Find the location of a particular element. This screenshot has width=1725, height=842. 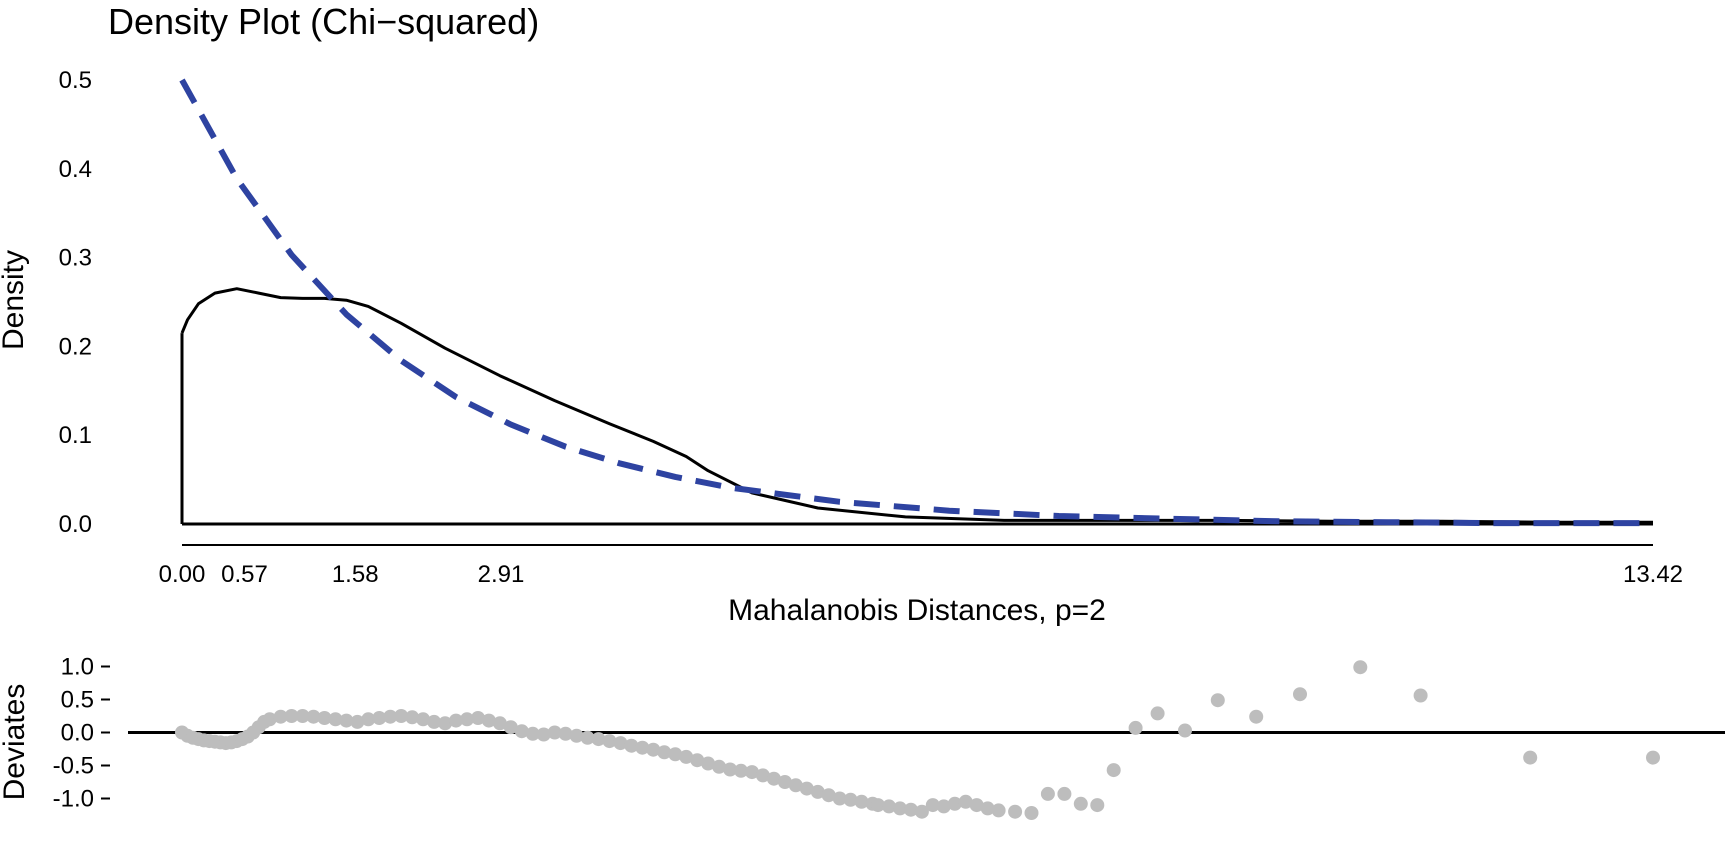

x-tick-label: 0.57 is located at coordinates (244, 574).